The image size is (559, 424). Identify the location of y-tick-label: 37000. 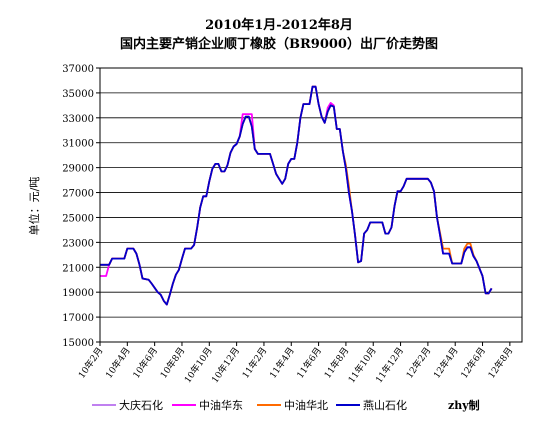
(78, 69).